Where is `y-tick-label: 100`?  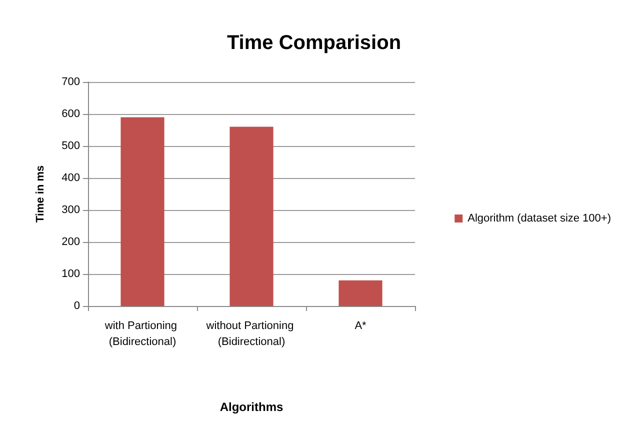 y-tick-label: 100 is located at coordinates (71, 274).